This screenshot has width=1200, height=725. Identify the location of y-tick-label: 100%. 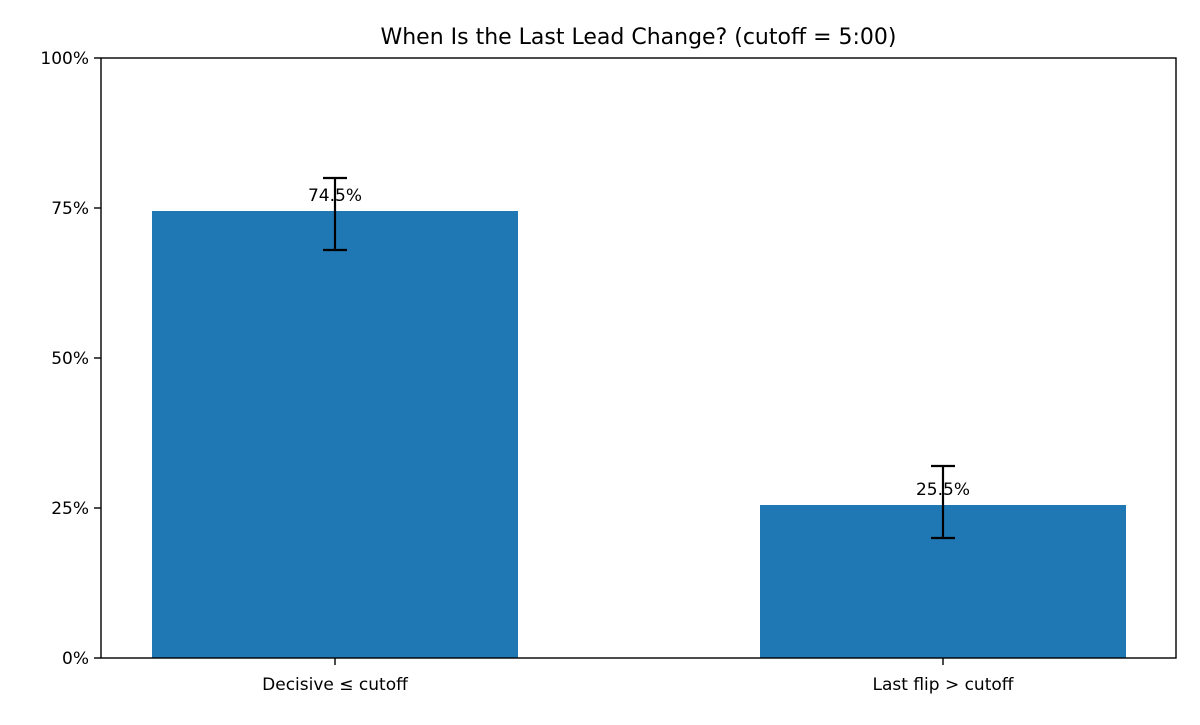
(64, 59).